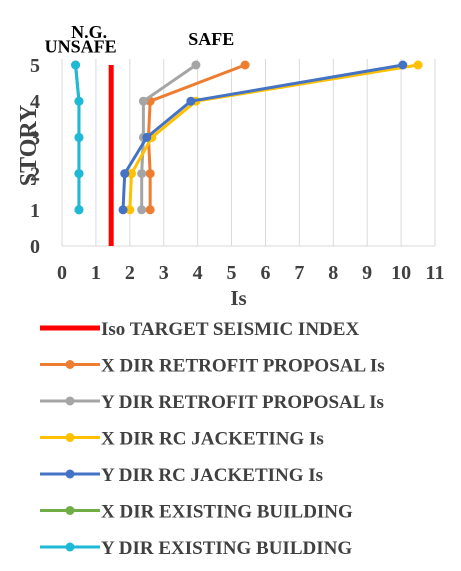 The width and height of the screenshot is (461, 571). What do you see at coordinates (35, 211) in the screenshot?
I see `y-tick-label: 1` at bounding box center [35, 211].